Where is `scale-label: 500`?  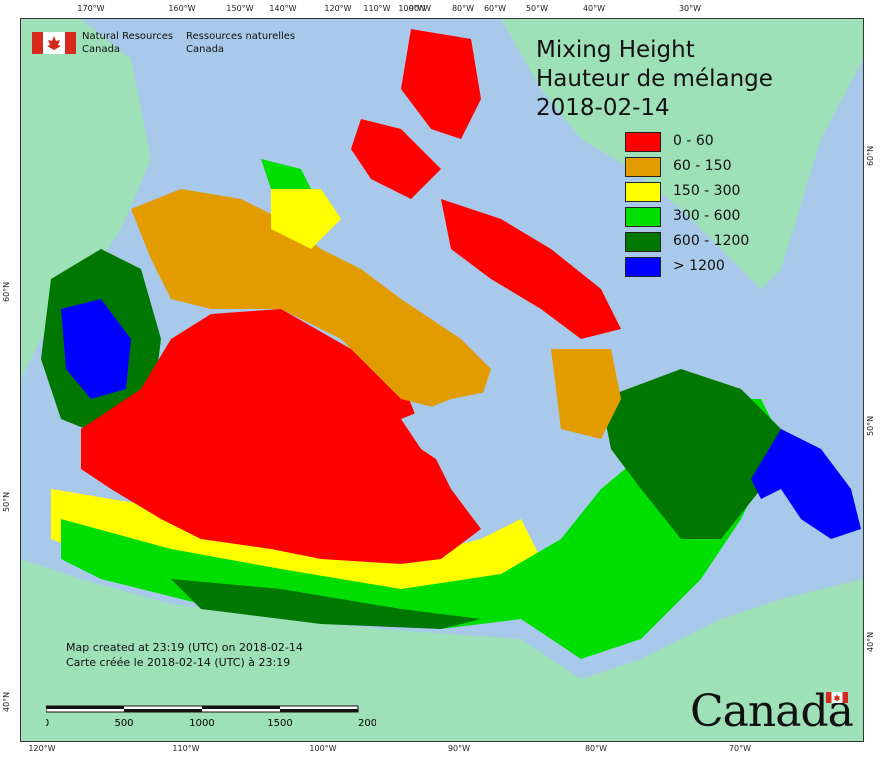
scale-label: 500 is located at coordinates (123, 723).